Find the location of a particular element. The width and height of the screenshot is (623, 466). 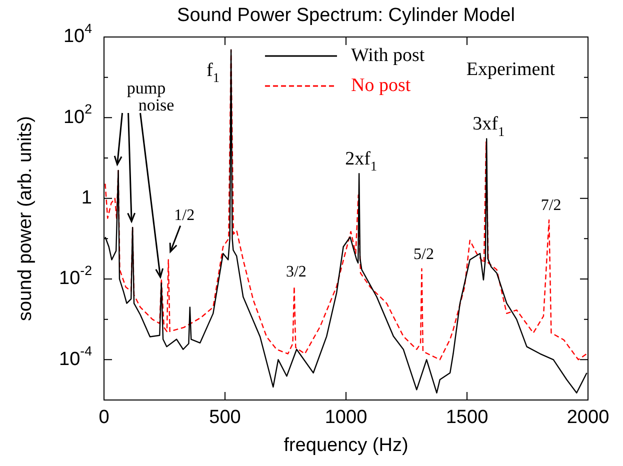

legend-label: With post is located at coordinates (388, 55).